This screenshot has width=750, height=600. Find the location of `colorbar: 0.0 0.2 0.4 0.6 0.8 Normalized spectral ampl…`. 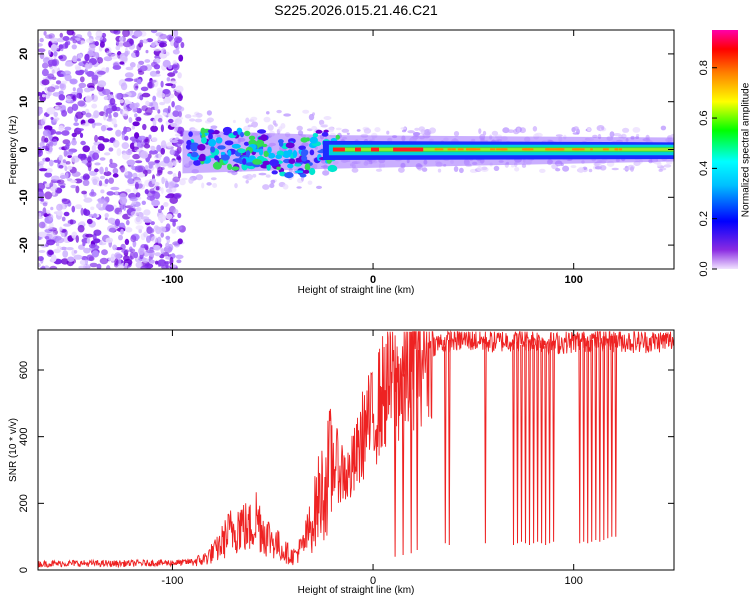

colorbar: 0.0 0.2 0.4 0.6 0.8 Normalized spectral ampl… is located at coordinates (724, 153).